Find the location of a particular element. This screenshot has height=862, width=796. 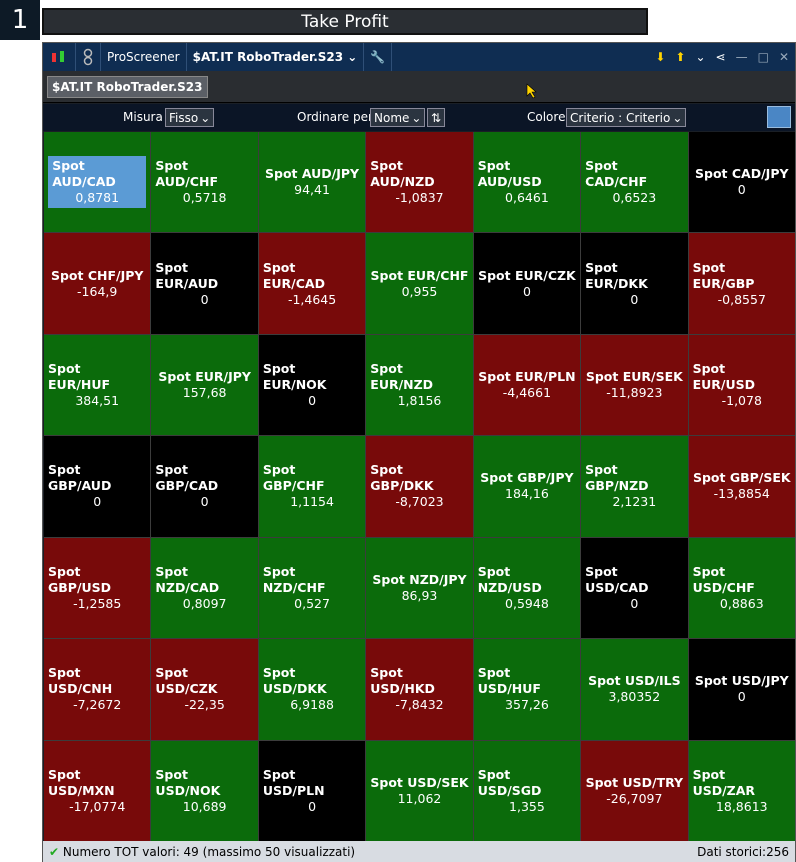

measure-select: Fisso ⌄ is located at coordinates (190, 117).